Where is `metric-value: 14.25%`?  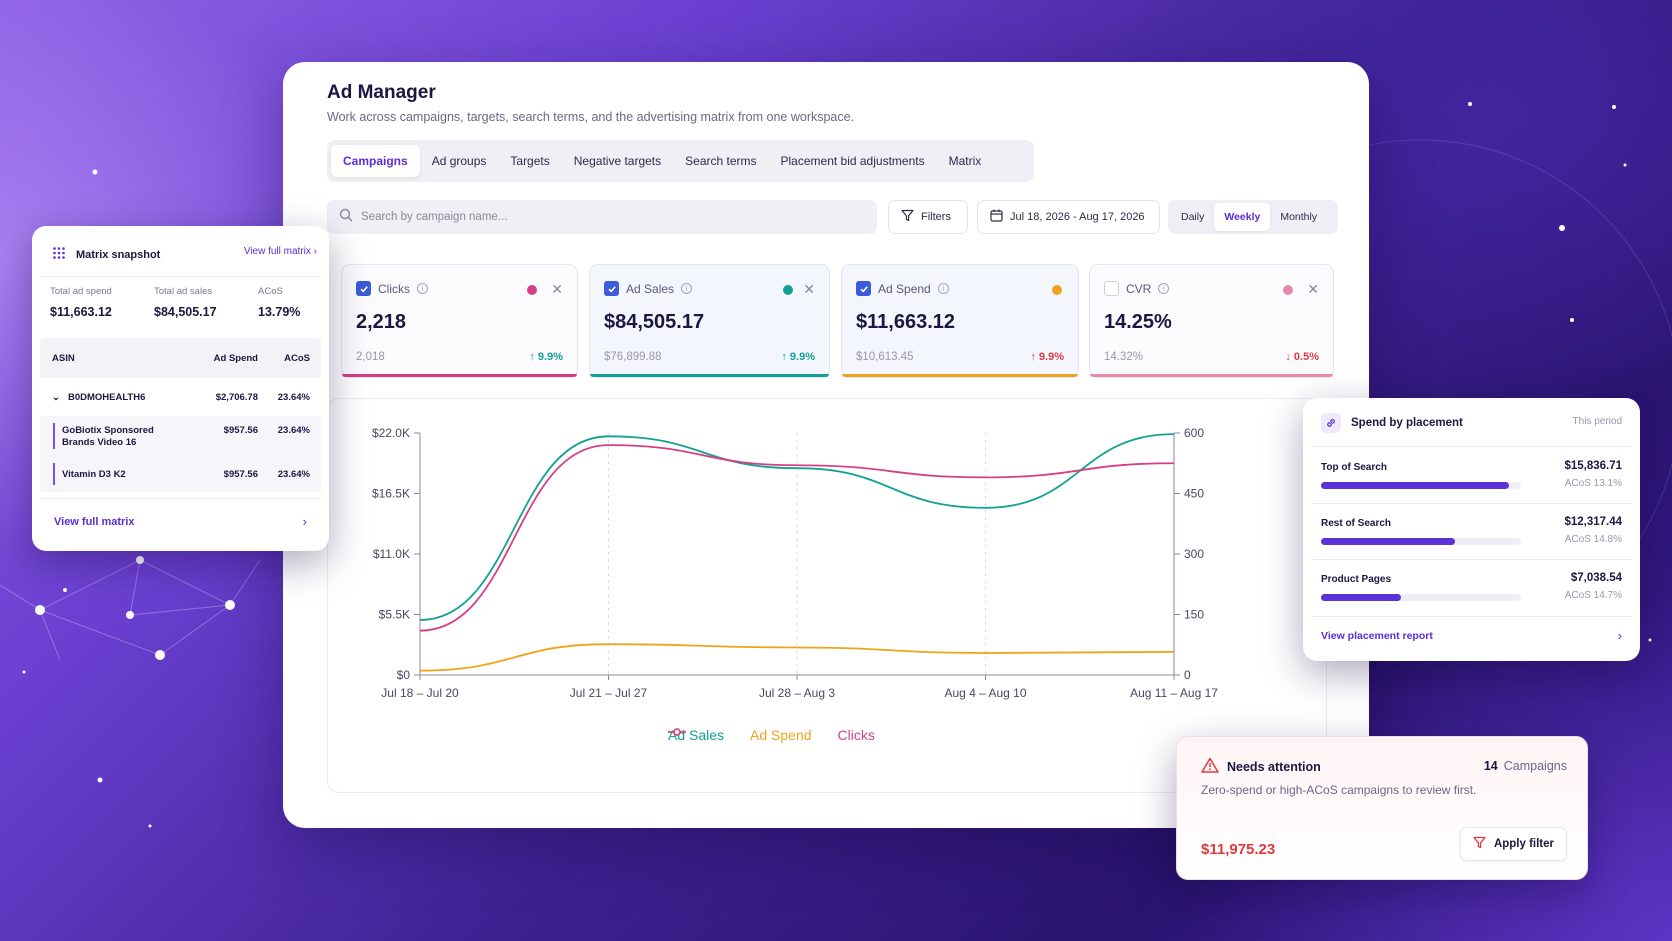
metric-value: 14.25% is located at coordinates (1138, 322).